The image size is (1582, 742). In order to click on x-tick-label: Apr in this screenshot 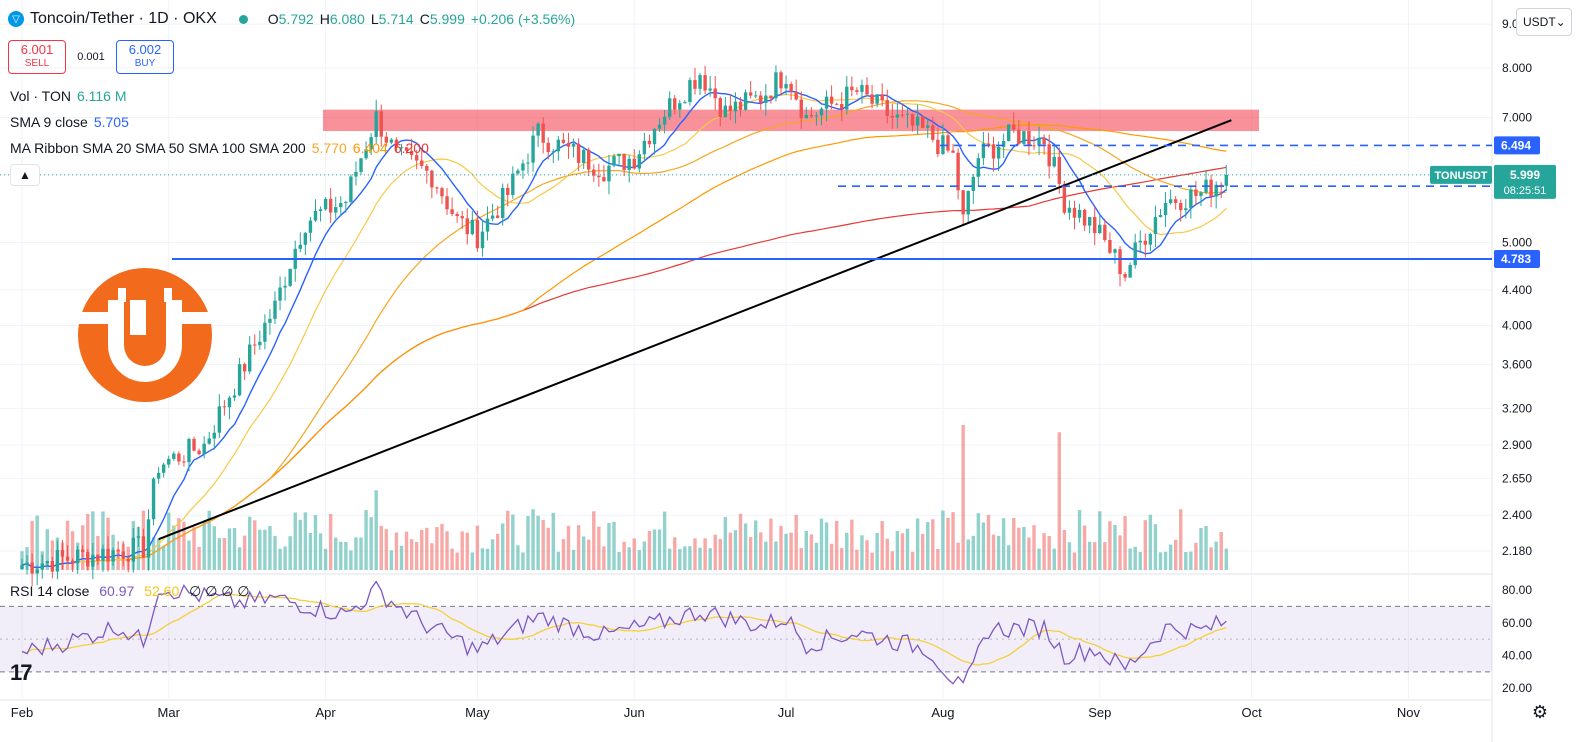, I will do `click(325, 712)`.